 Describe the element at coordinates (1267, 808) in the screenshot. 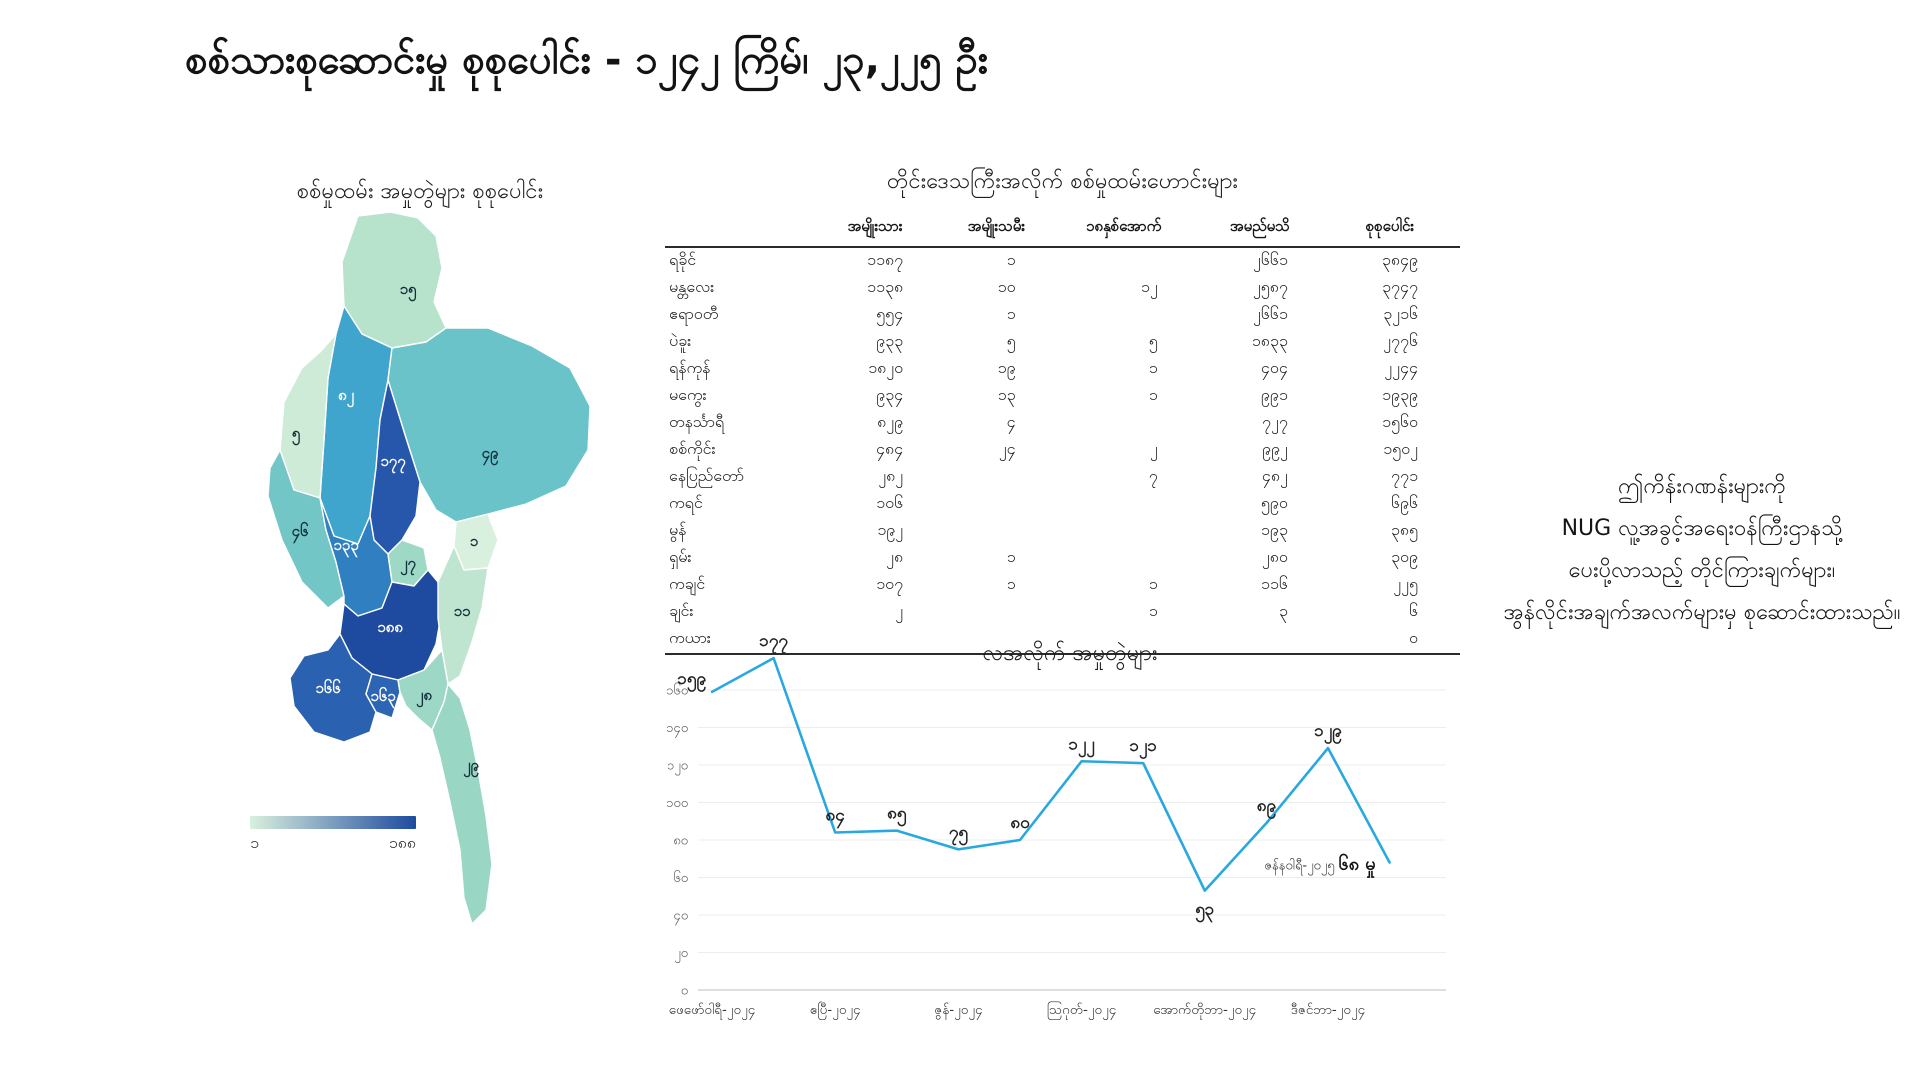

I see `data-point-label: ၈၉` at that location.